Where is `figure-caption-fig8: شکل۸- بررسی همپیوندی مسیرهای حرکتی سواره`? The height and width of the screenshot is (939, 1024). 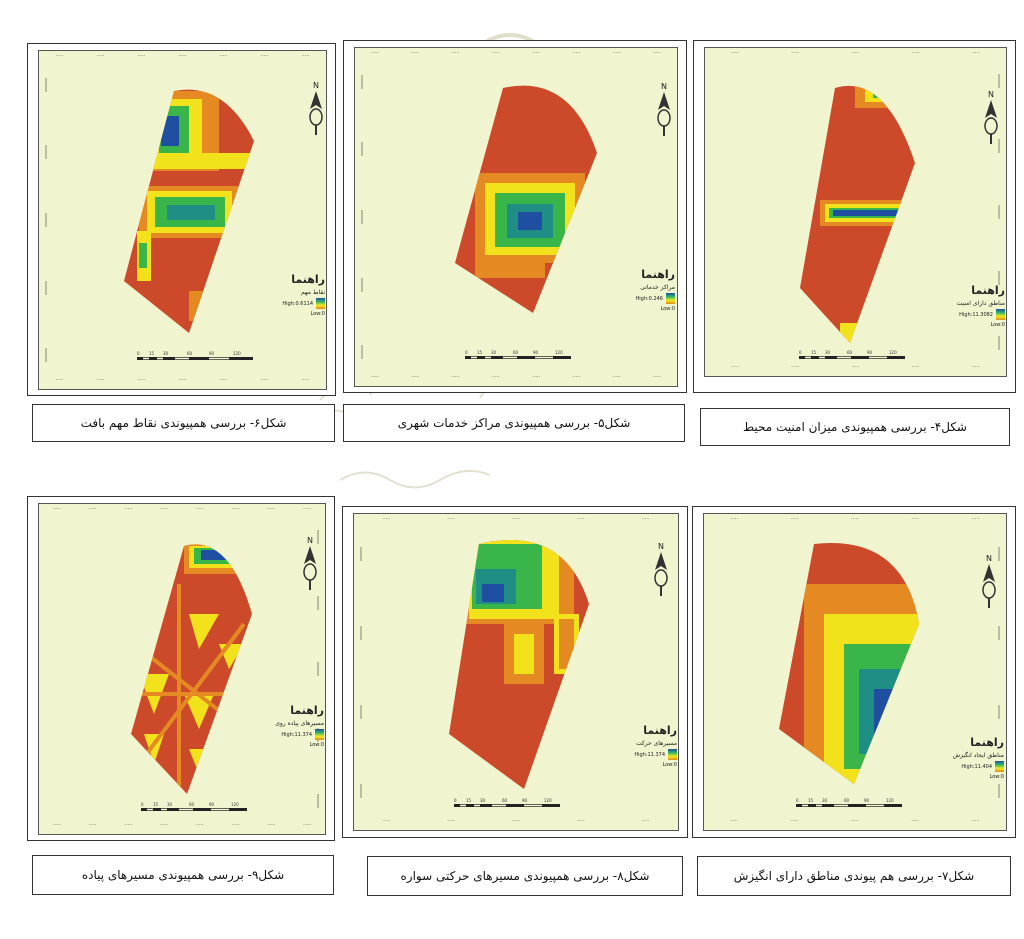 figure-caption-fig8: شکل۸- بررسی همپیوندی مسیرهای حرکتی سواره is located at coordinates (525, 876).